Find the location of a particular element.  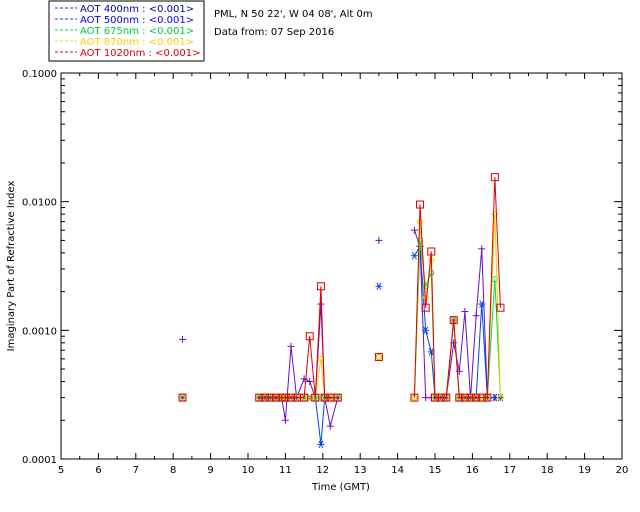

legend-label: AOT 870nm : <0.001> is located at coordinates (137, 42).